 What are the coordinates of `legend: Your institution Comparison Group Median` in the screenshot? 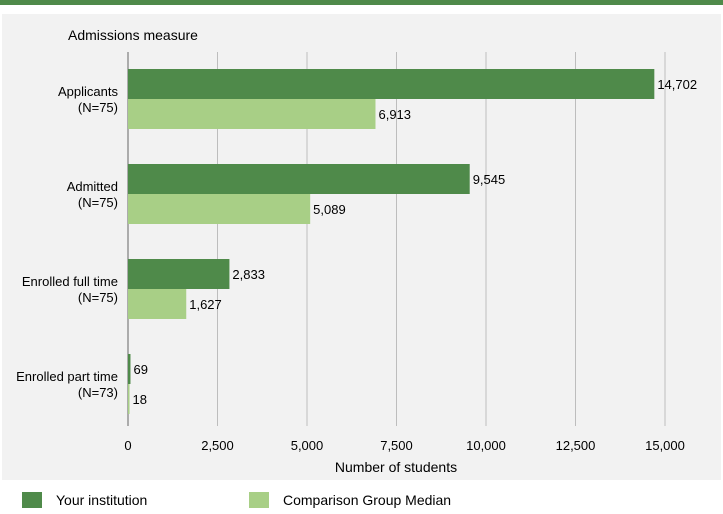 It's located at (361, 499).